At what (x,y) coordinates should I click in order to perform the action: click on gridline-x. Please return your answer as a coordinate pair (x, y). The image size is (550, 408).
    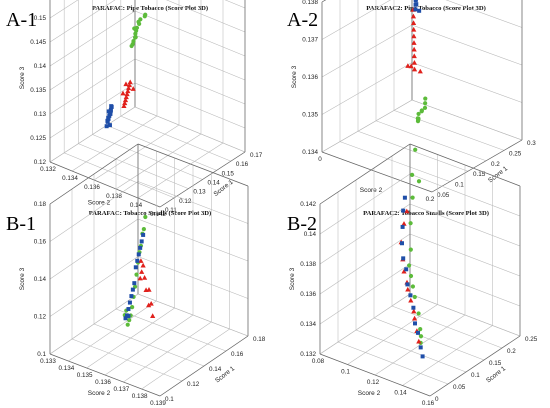
    Looking at the image, I should click on (392, 334).